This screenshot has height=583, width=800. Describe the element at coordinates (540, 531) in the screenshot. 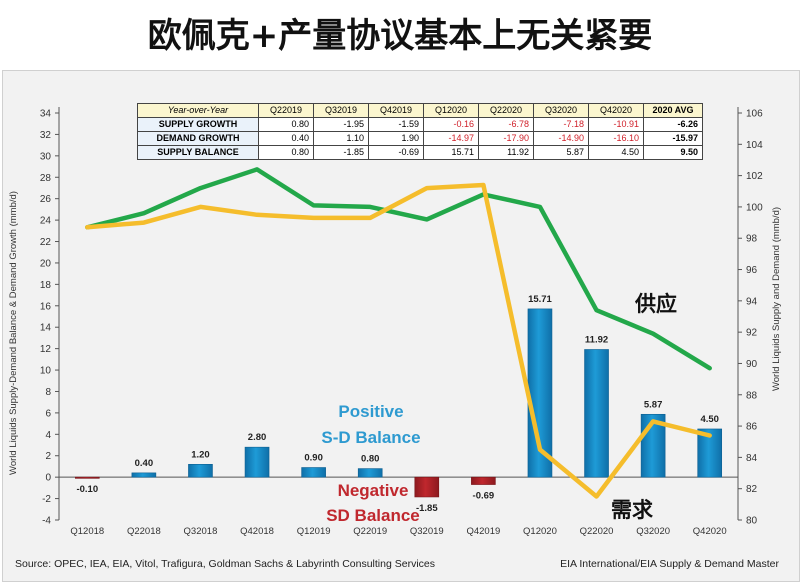

I see `x-tick-label: Q12020` at that location.